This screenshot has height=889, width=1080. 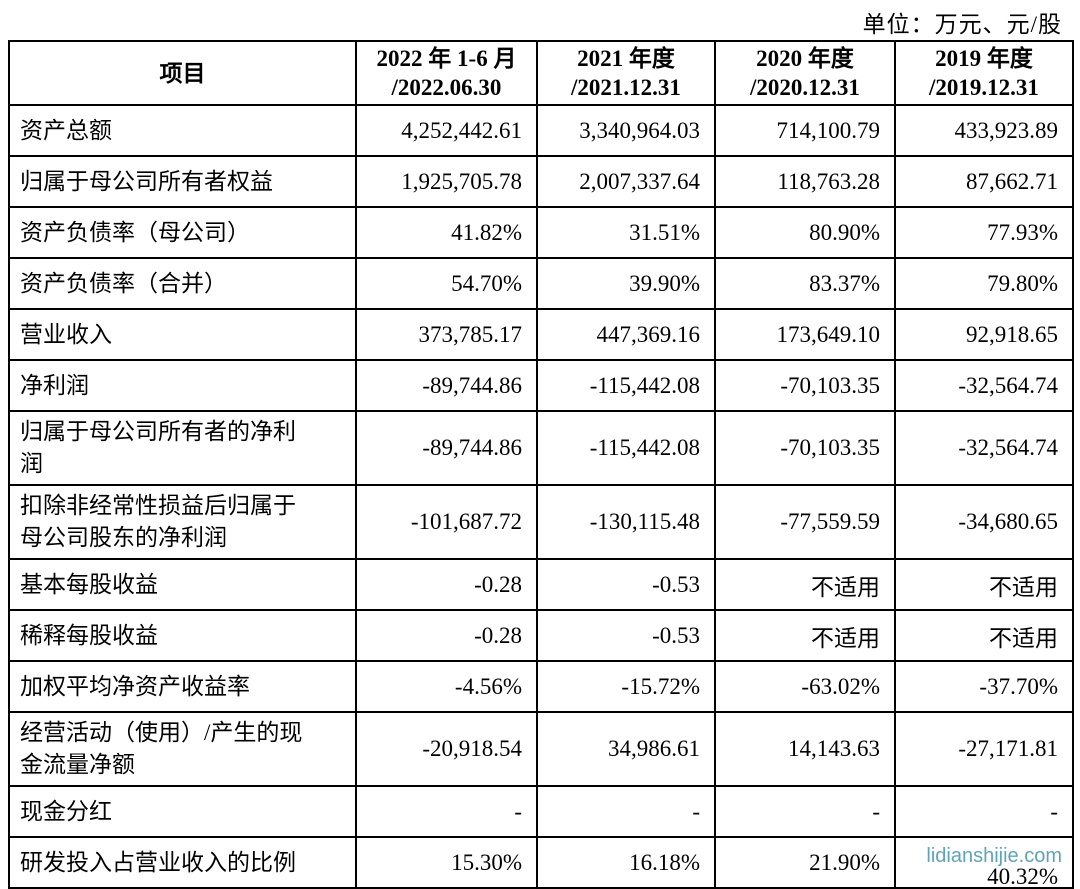 What do you see at coordinates (182, 584) in the screenshot?
I see `row-label-cell: 基本每股收益` at bounding box center [182, 584].